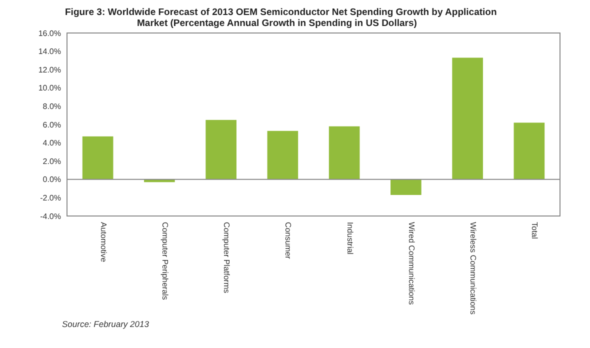  Describe the element at coordinates (106, 324) in the screenshot. I see `source-note: Source: February 2013` at that location.